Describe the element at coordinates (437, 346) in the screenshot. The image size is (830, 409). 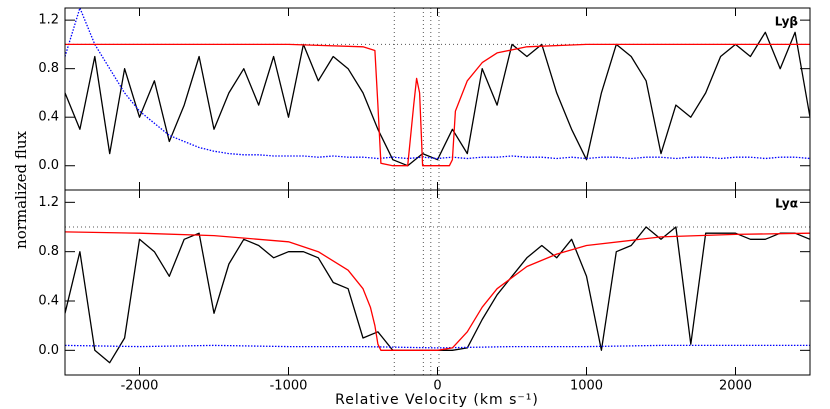
I see `series-line` at that location.